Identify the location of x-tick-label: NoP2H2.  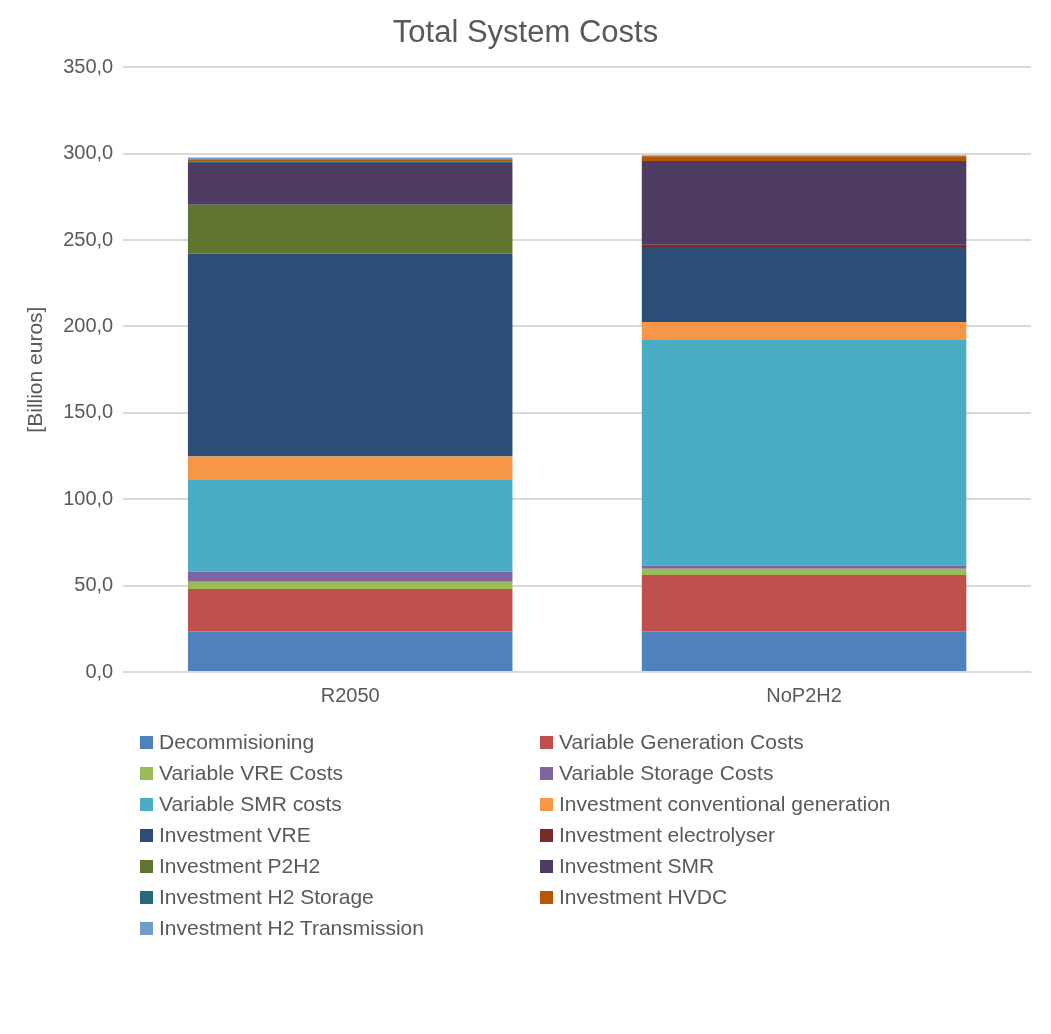
(804, 694).